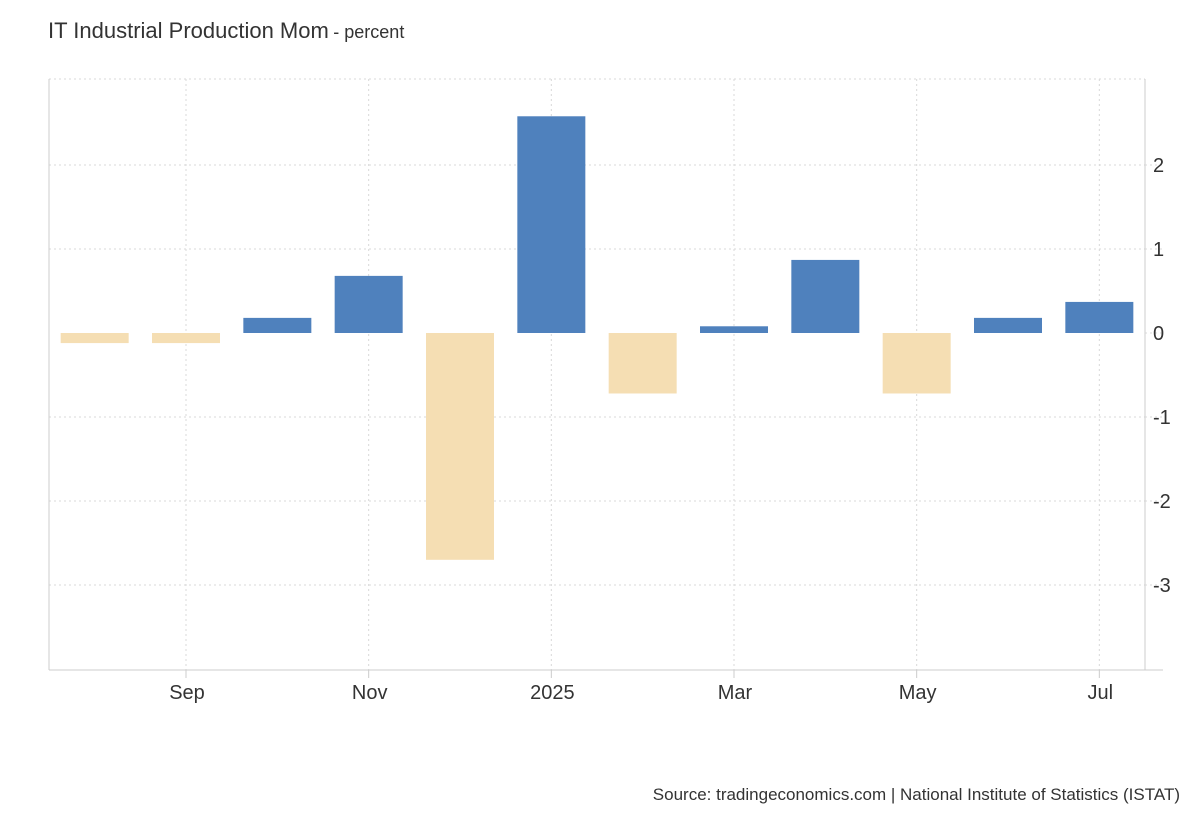  What do you see at coordinates (188, 30) in the screenshot?
I see `chart-title: IT Industrial Production Mom` at bounding box center [188, 30].